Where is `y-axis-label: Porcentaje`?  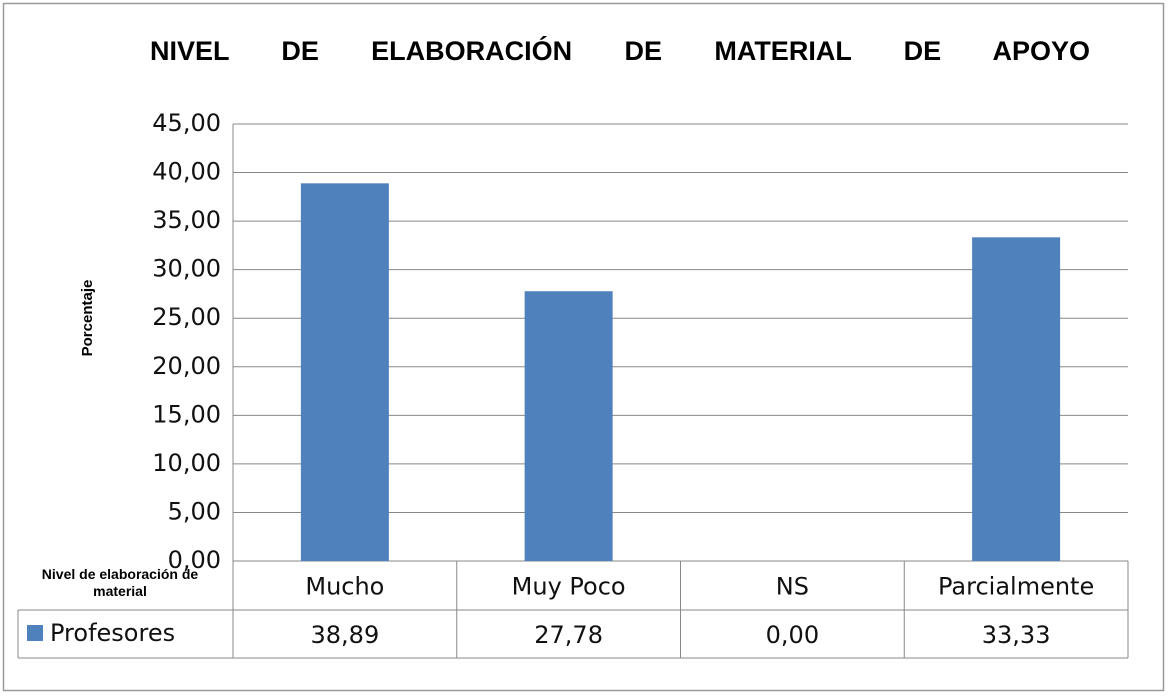 y-axis-label: Porcentaje is located at coordinates (87, 318).